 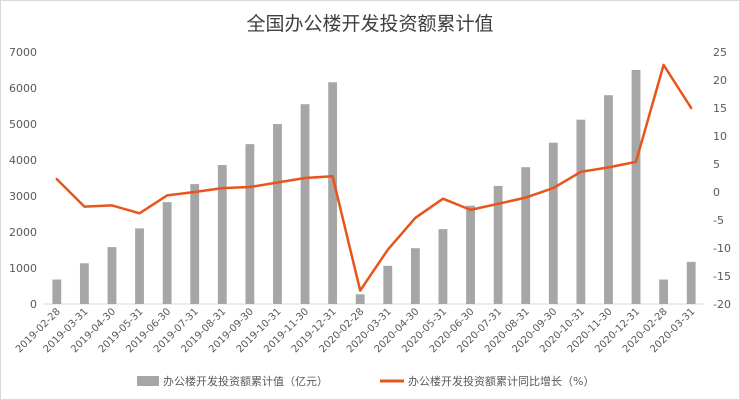 I want to click on right-tick-label: -15, so click(x=722, y=276).